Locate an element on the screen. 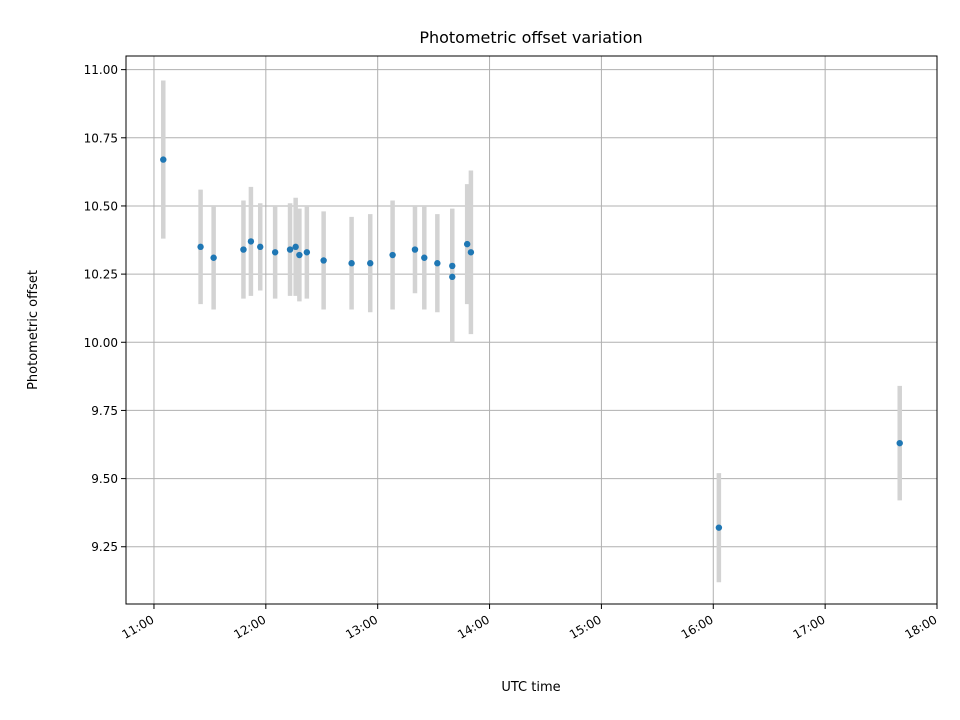 The image size is (960, 720). y-axis-label: Photometric offset is located at coordinates (33, 330).